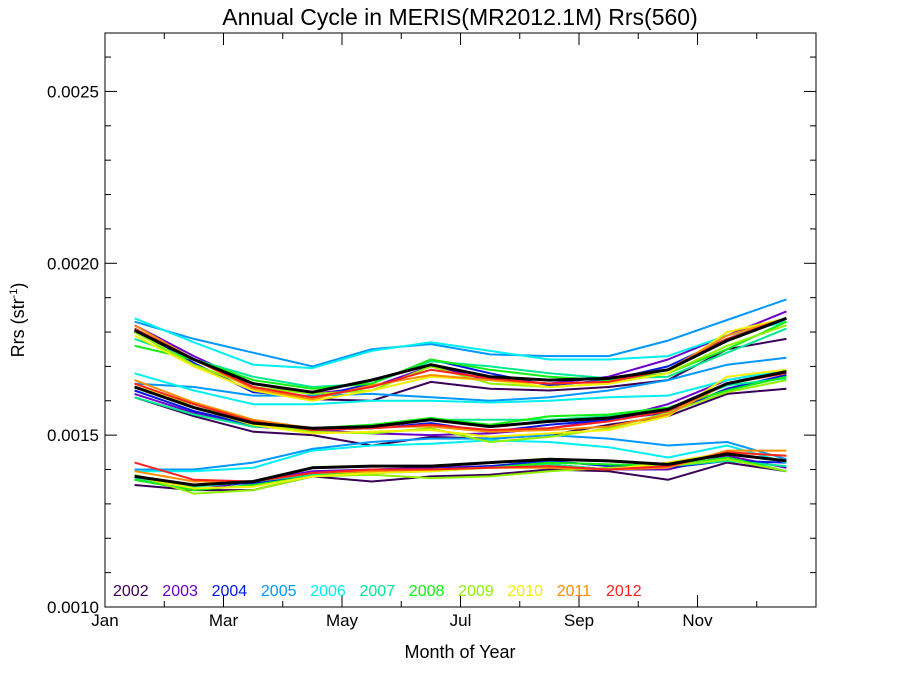  Describe the element at coordinates (525, 591) in the screenshot. I see `legend-entry-2010: 2010` at that location.